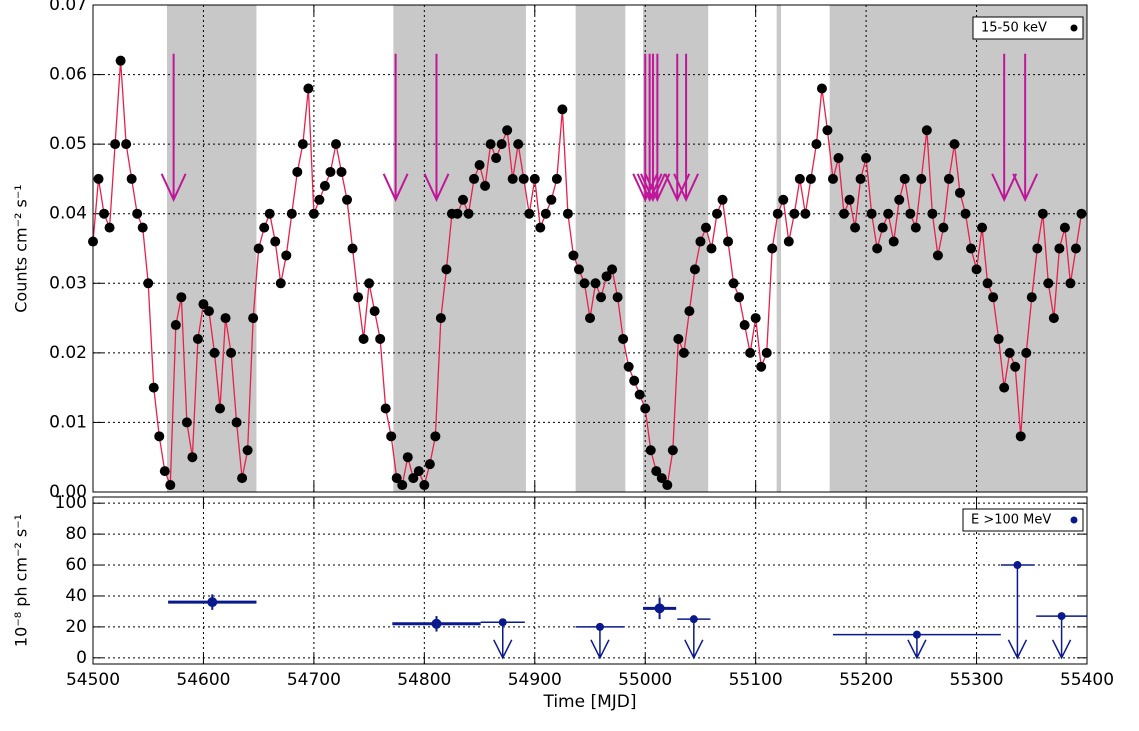  I want to click on x-tick-label: 55200, so click(866, 680).